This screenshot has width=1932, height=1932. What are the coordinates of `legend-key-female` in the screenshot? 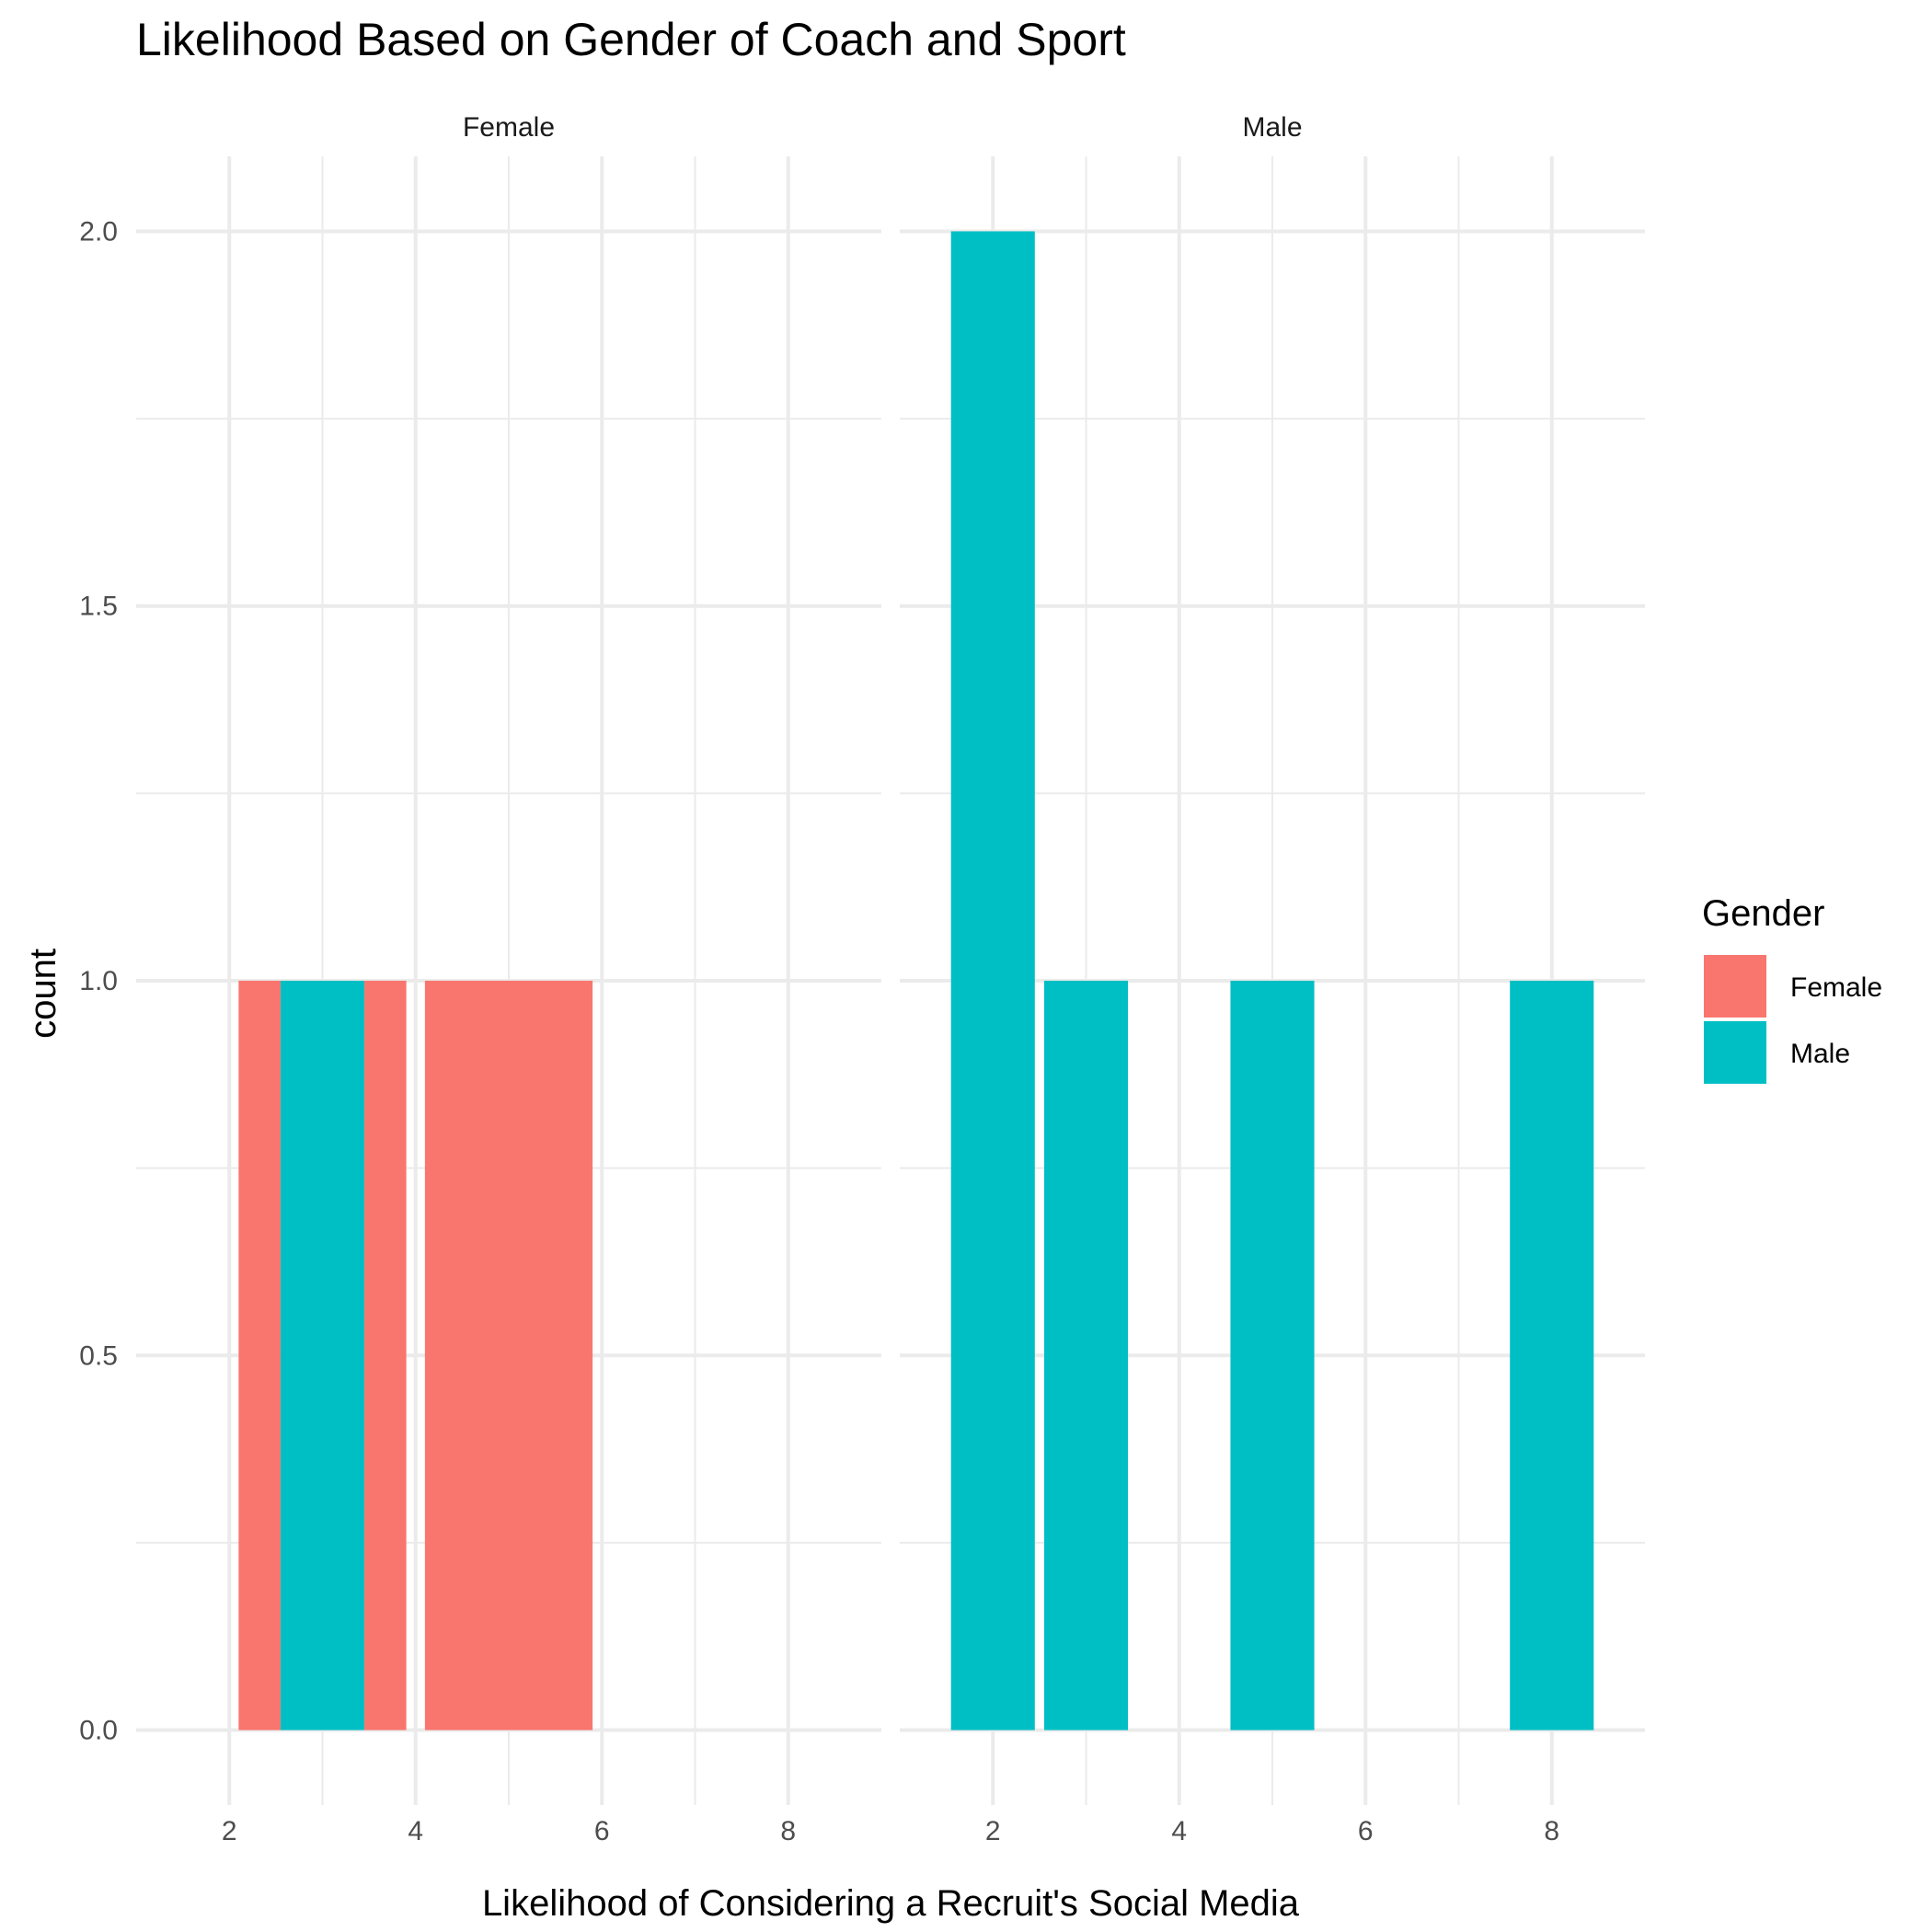 It's located at (1735, 986).